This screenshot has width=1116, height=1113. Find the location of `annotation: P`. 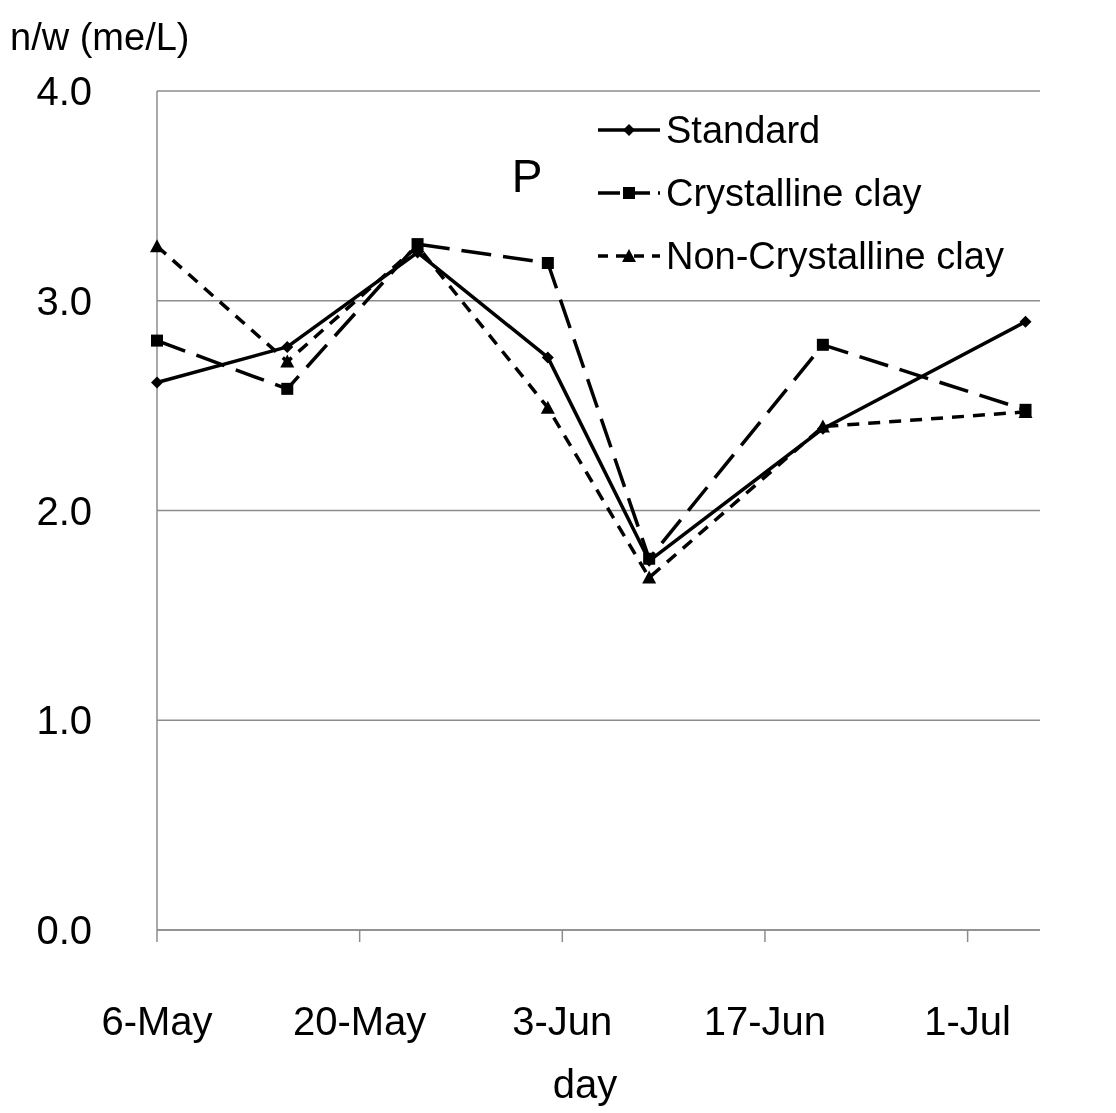

annotation: P is located at coordinates (527, 176).